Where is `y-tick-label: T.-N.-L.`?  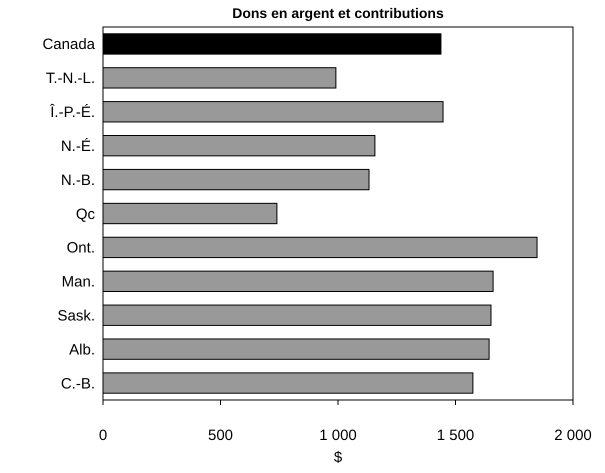 y-tick-label: T.-N.-L. is located at coordinates (70, 79).